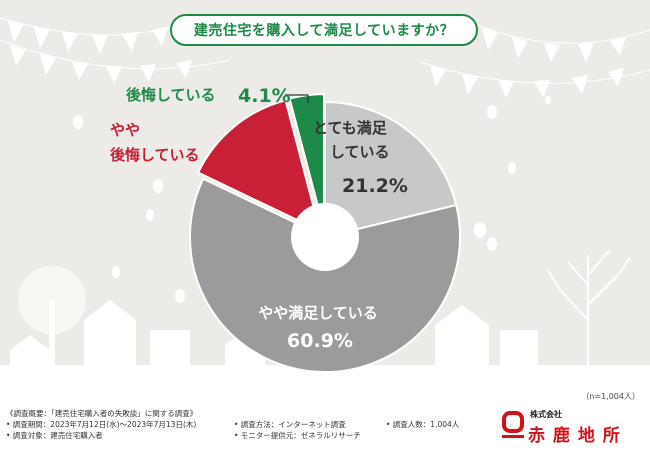  I want to click on somewhat-regret-label-line2: 後悔している, so click(154, 155).